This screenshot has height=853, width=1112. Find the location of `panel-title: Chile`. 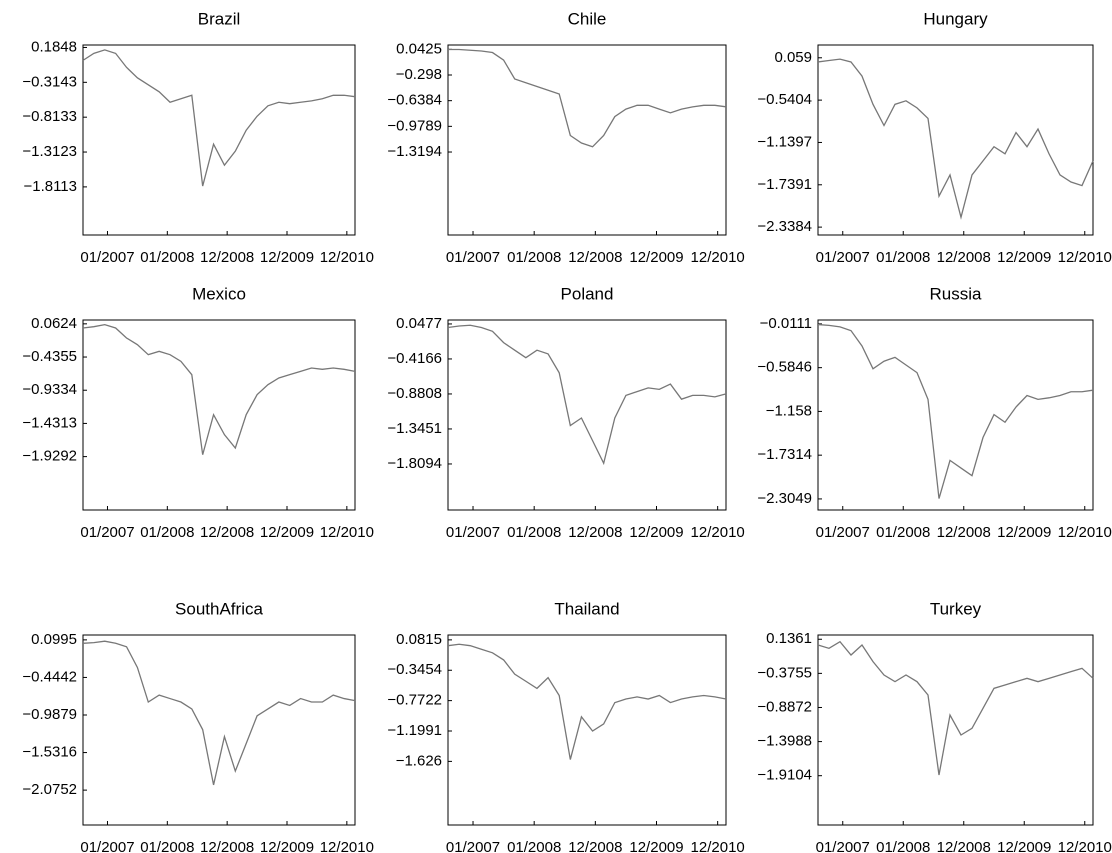

panel-title: Chile is located at coordinates (587, 18).